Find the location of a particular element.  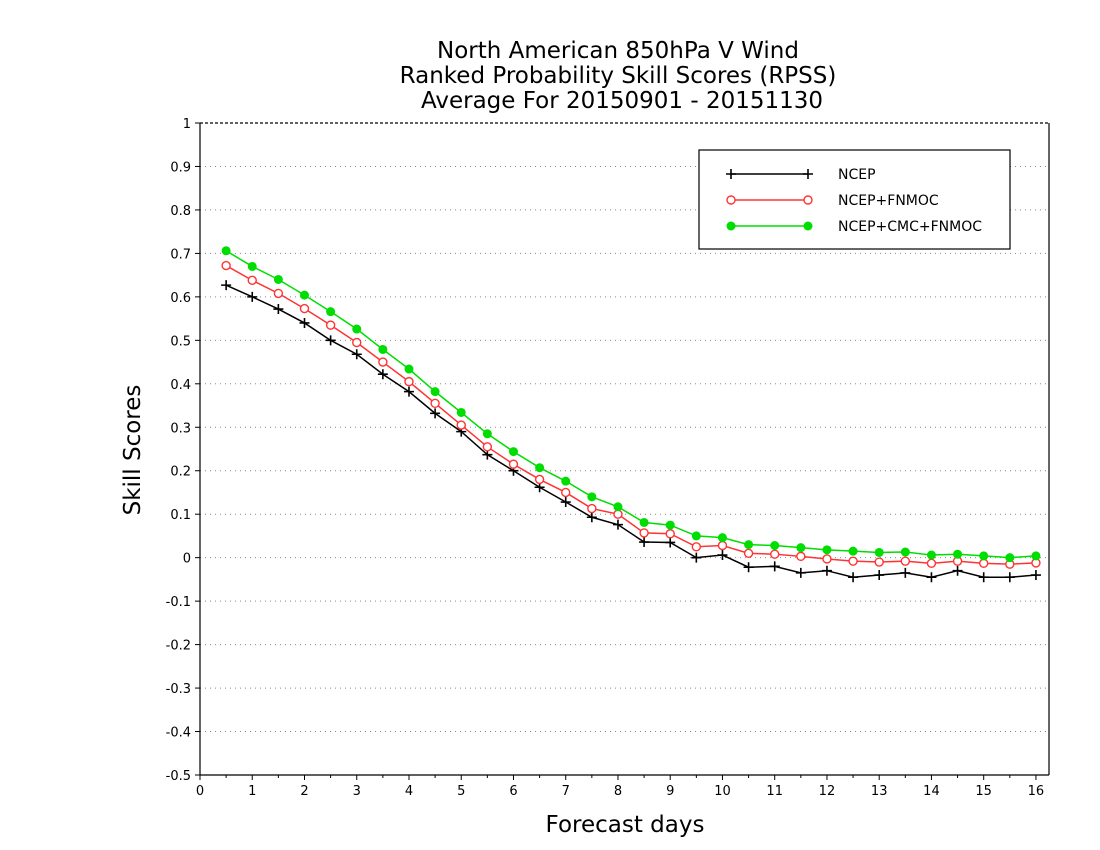

y-tick-label: 0.9 is located at coordinates (180, 167).